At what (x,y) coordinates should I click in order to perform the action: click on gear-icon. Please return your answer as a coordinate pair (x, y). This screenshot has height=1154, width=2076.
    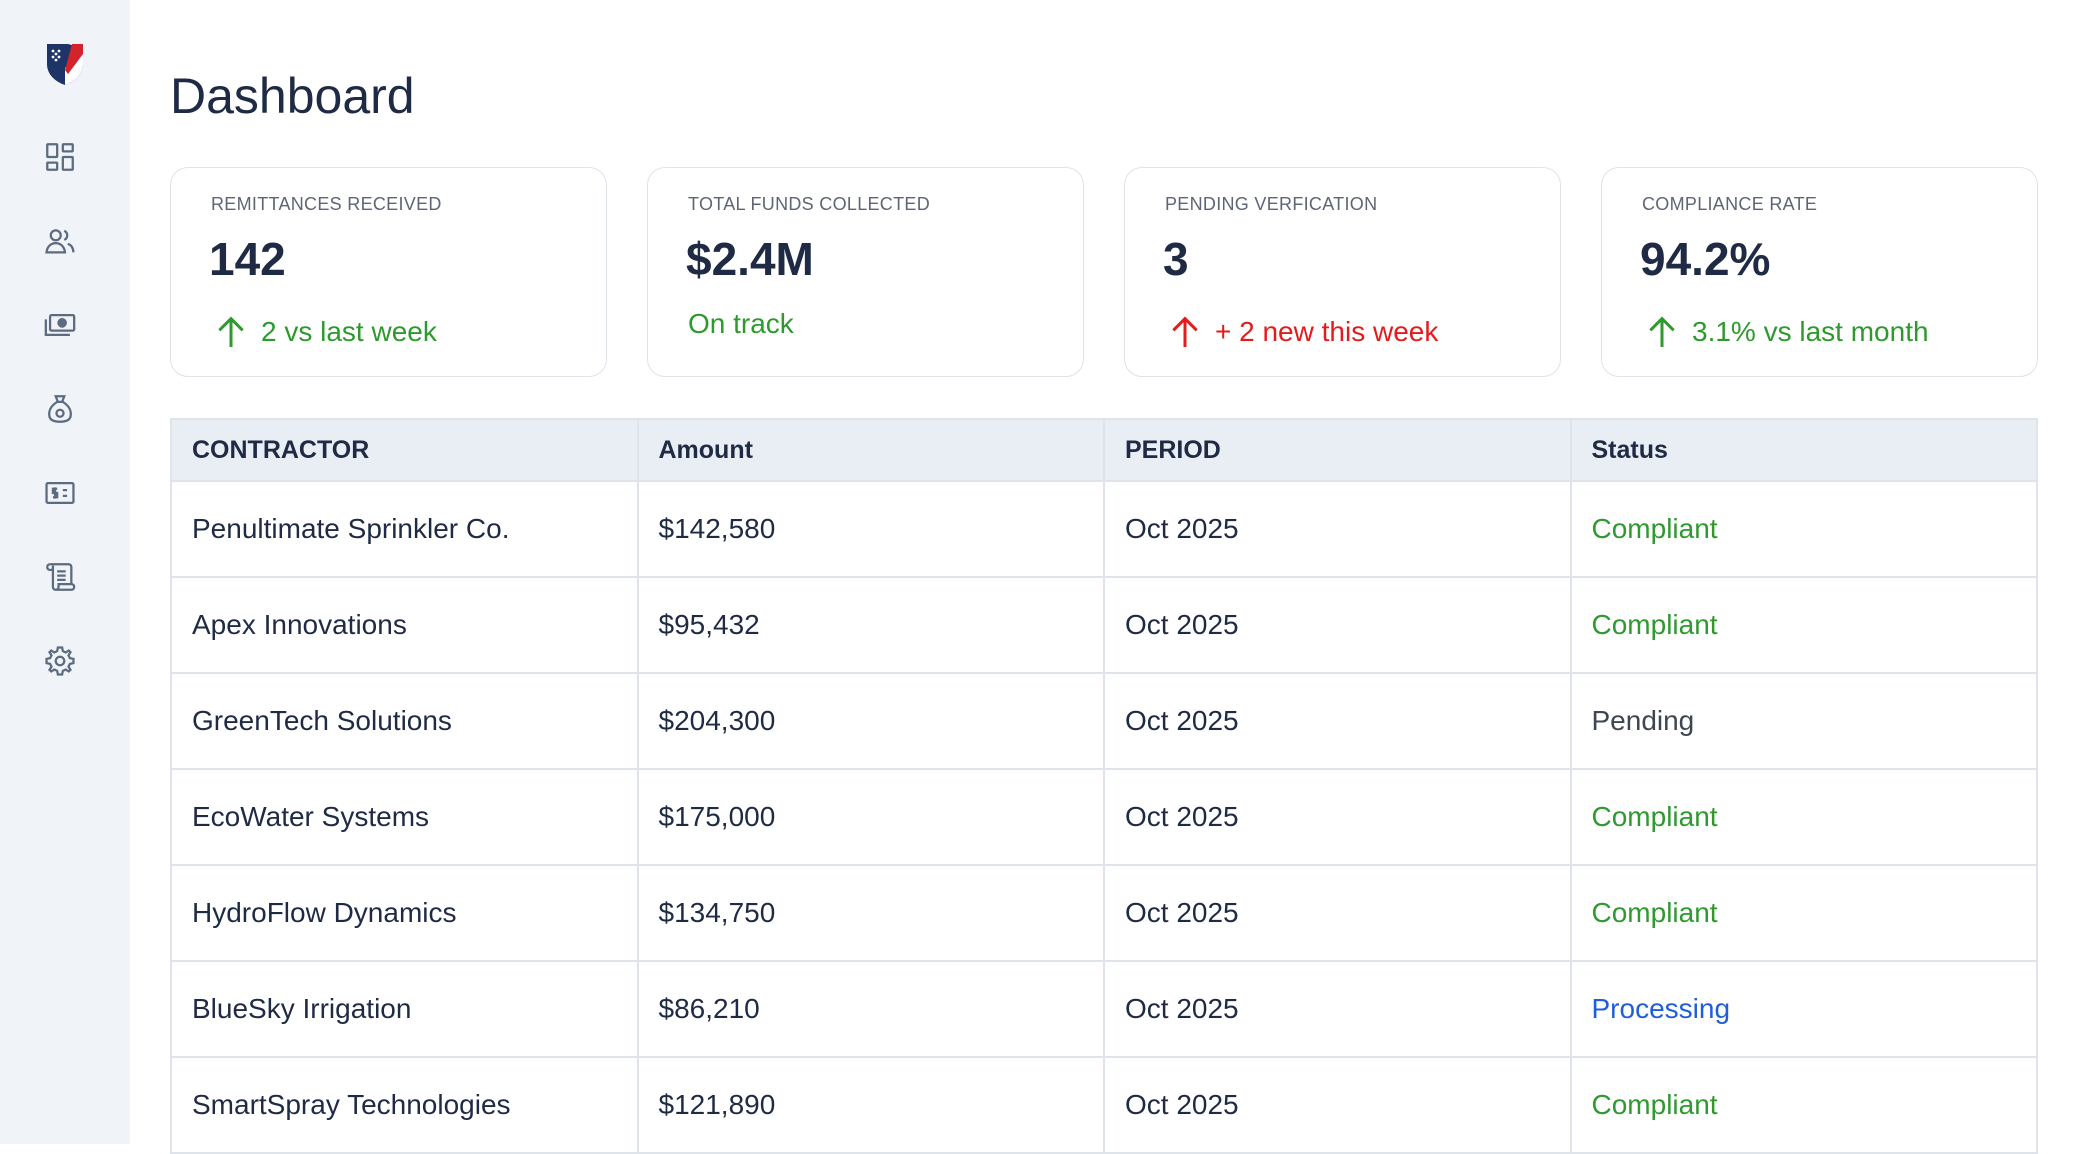
    Looking at the image, I should click on (60, 661).